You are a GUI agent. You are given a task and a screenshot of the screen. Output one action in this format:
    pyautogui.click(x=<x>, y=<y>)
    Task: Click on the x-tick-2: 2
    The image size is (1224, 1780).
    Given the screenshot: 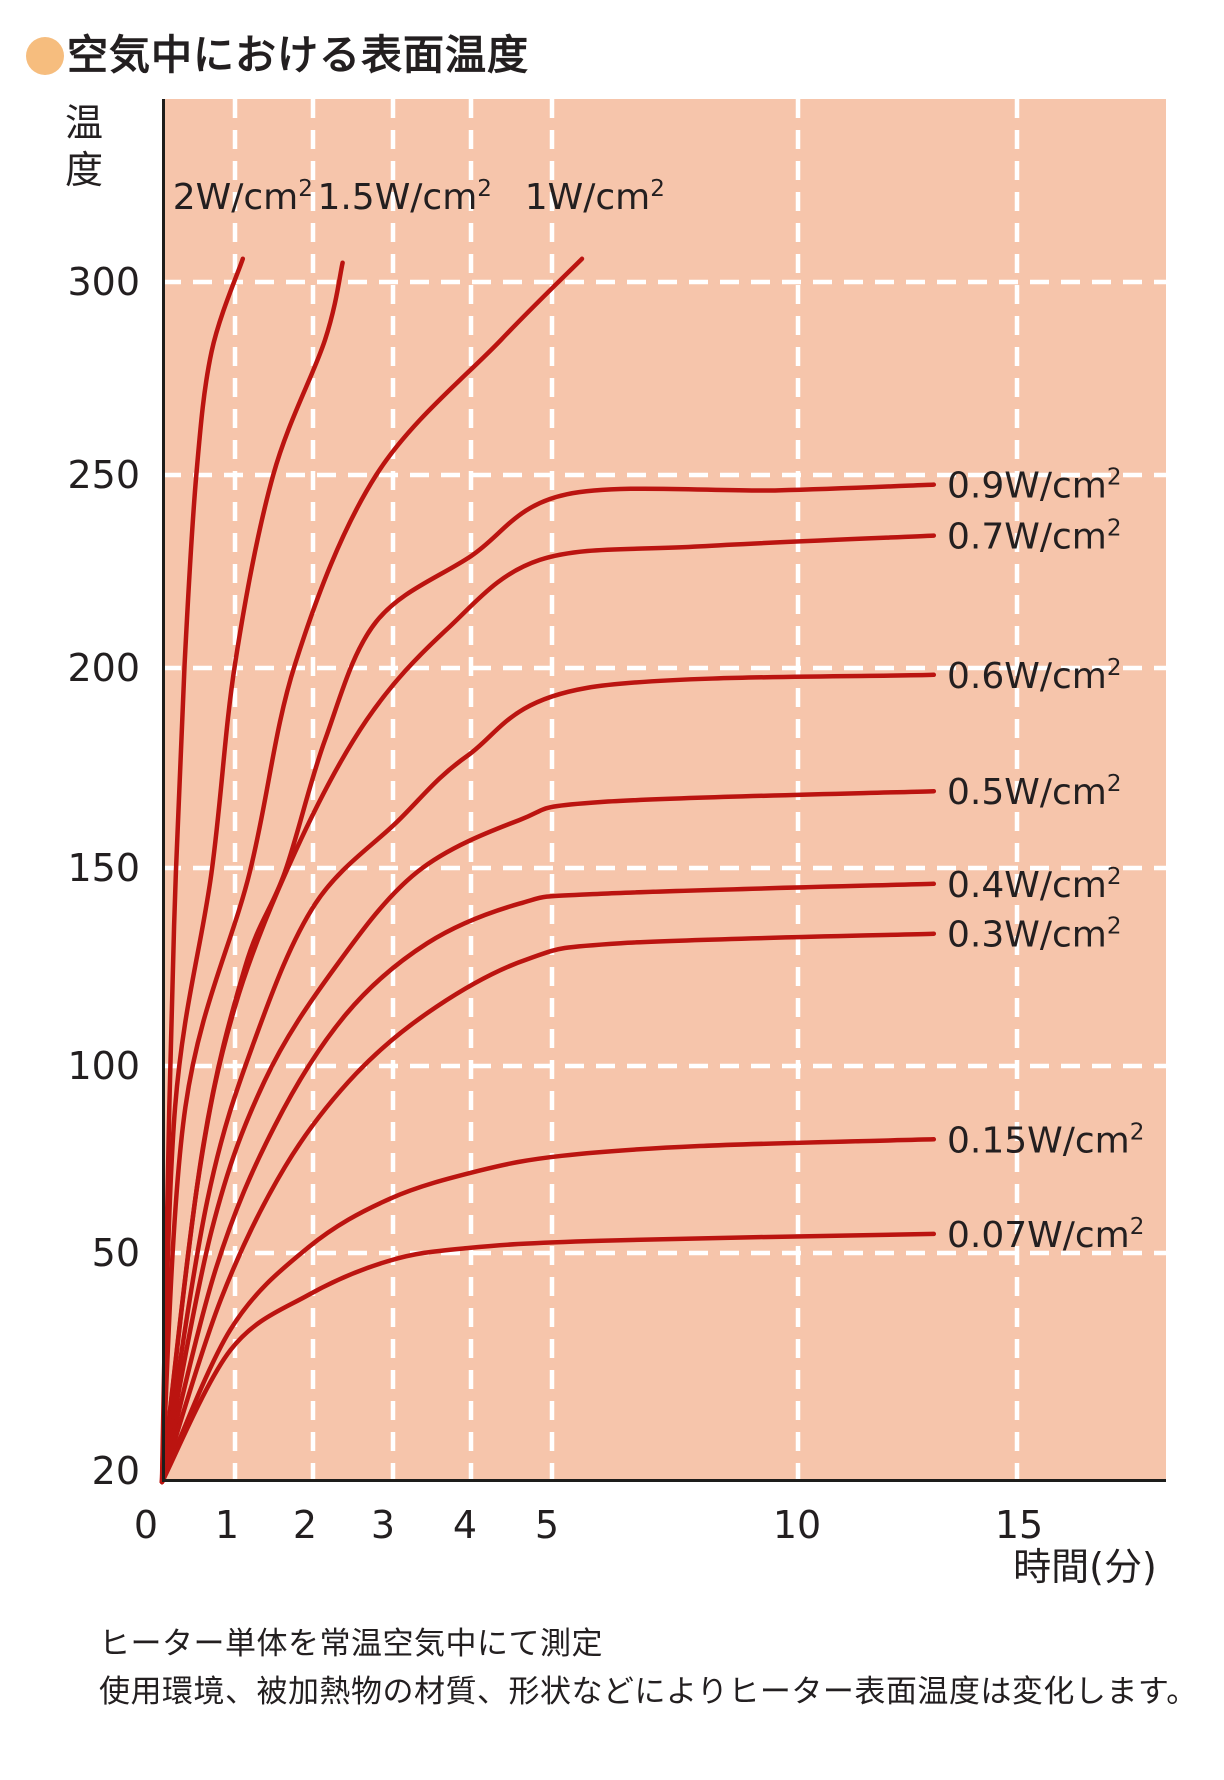 What is the action you would take?
    pyautogui.click(x=305, y=1525)
    